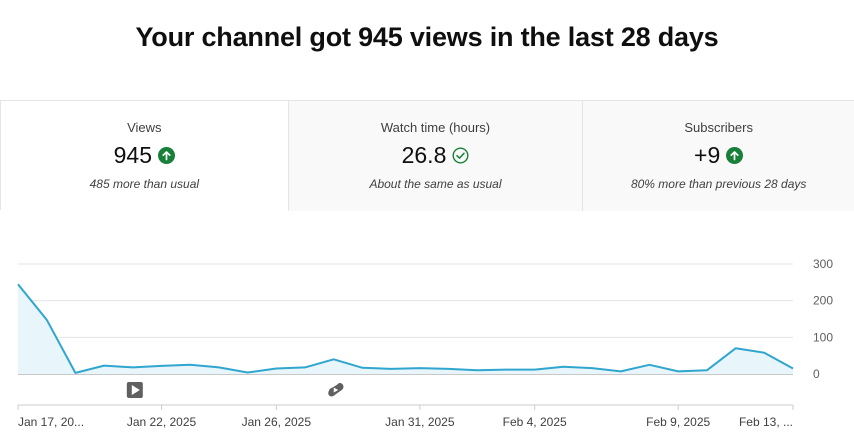 The image size is (854, 445). Describe the element at coordinates (420, 422) in the screenshot. I see `x-tick-label: Jan 31, 2025` at that location.